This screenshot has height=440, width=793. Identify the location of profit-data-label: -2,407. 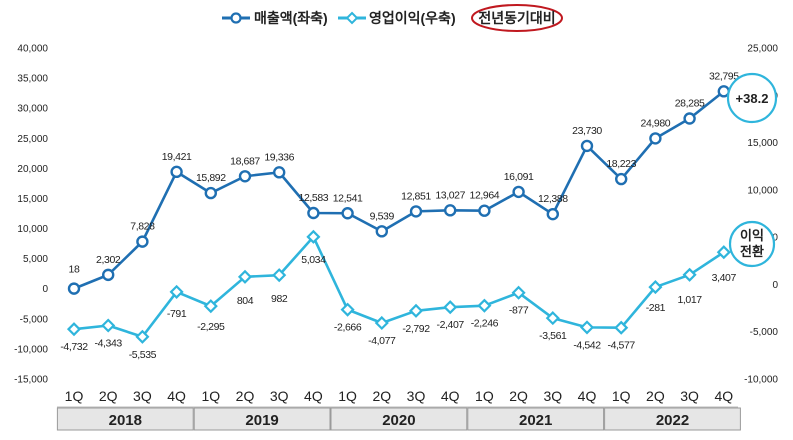
(451, 325).